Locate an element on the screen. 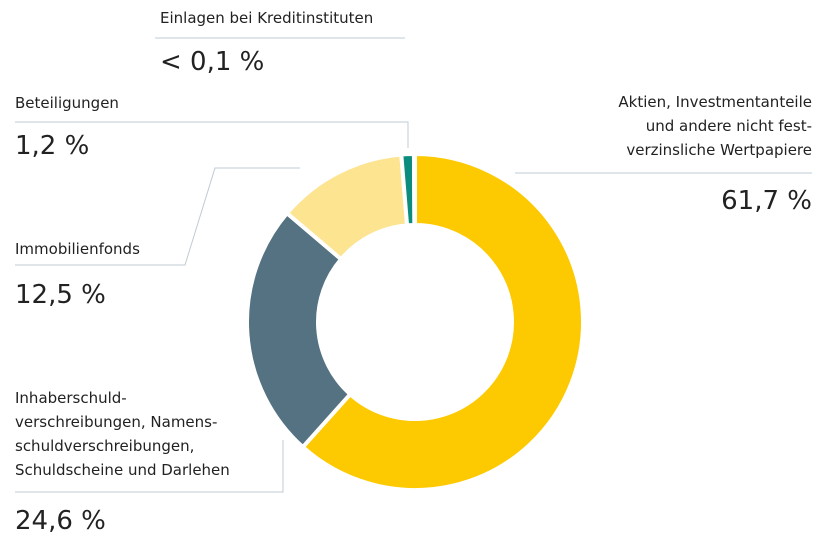 This screenshot has width=819, height=538. category-label: Beteiligungen is located at coordinates (67, 103).